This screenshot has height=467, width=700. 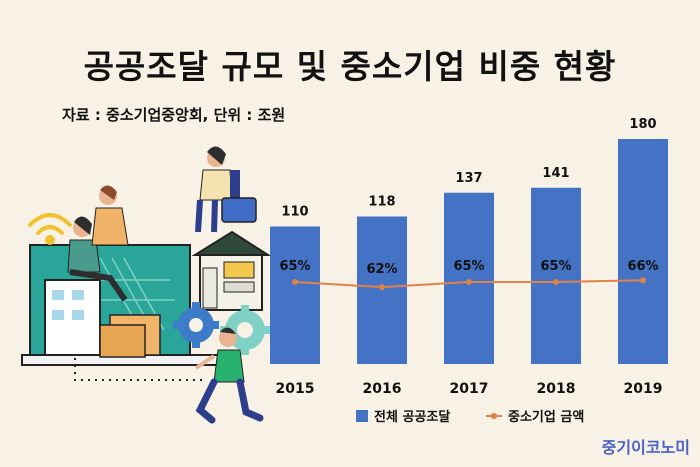 I want to click on chart-title: 공공조달 규모 및 중소기업 비중 현황, so click(x=350, y=66).